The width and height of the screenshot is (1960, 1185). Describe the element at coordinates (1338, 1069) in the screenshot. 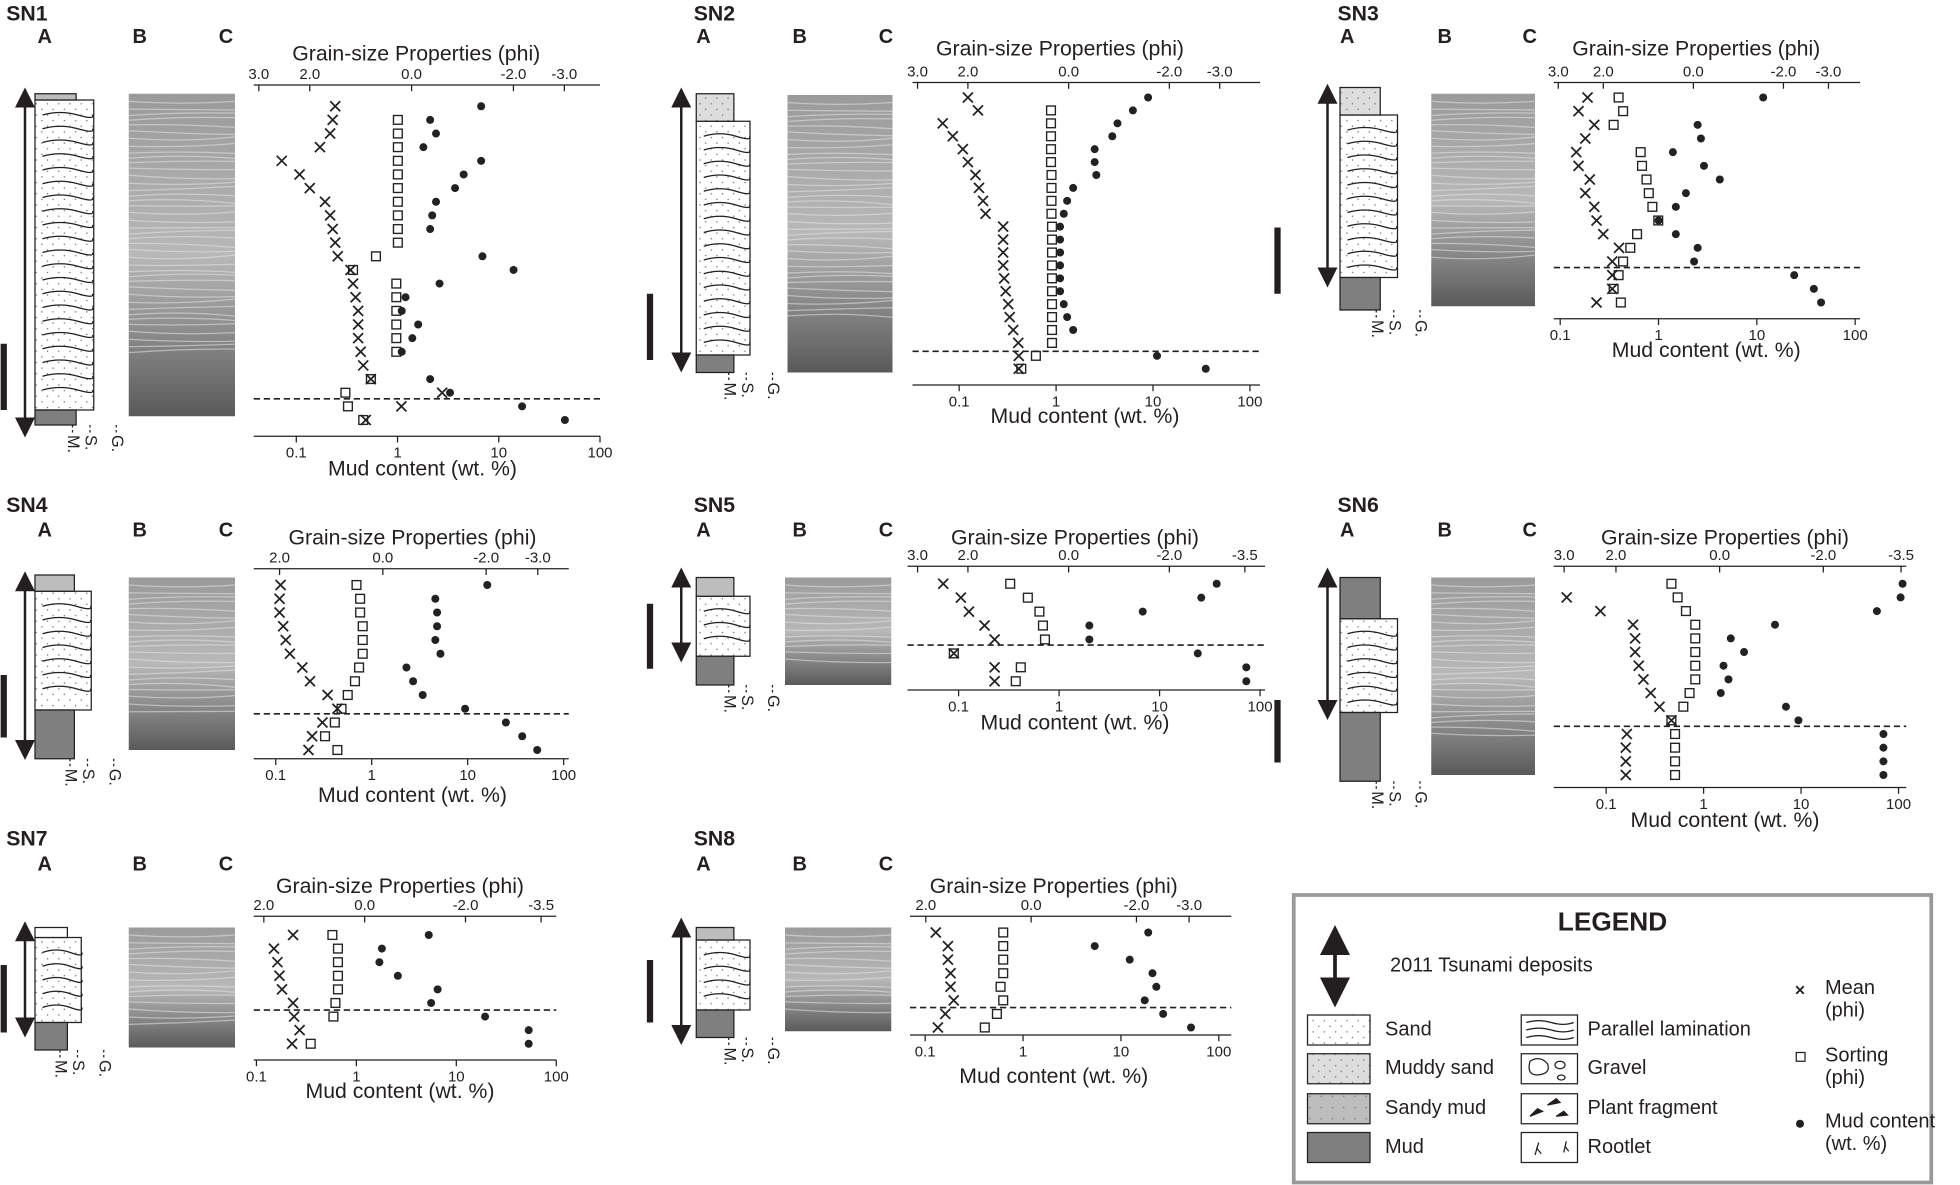

I see `swatch-muddy-sand` at that location.